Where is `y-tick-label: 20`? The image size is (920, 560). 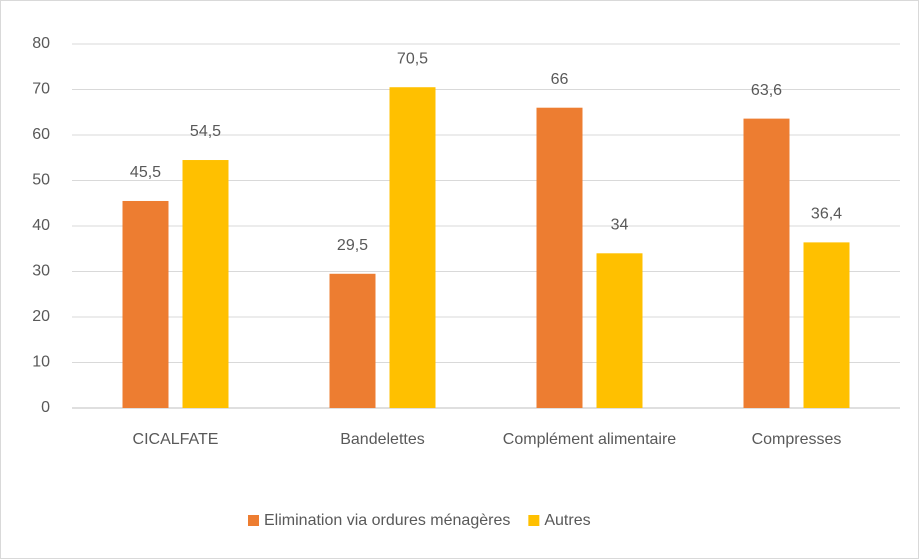 y-tick-label: 20 is located at coordinates (41, 316).